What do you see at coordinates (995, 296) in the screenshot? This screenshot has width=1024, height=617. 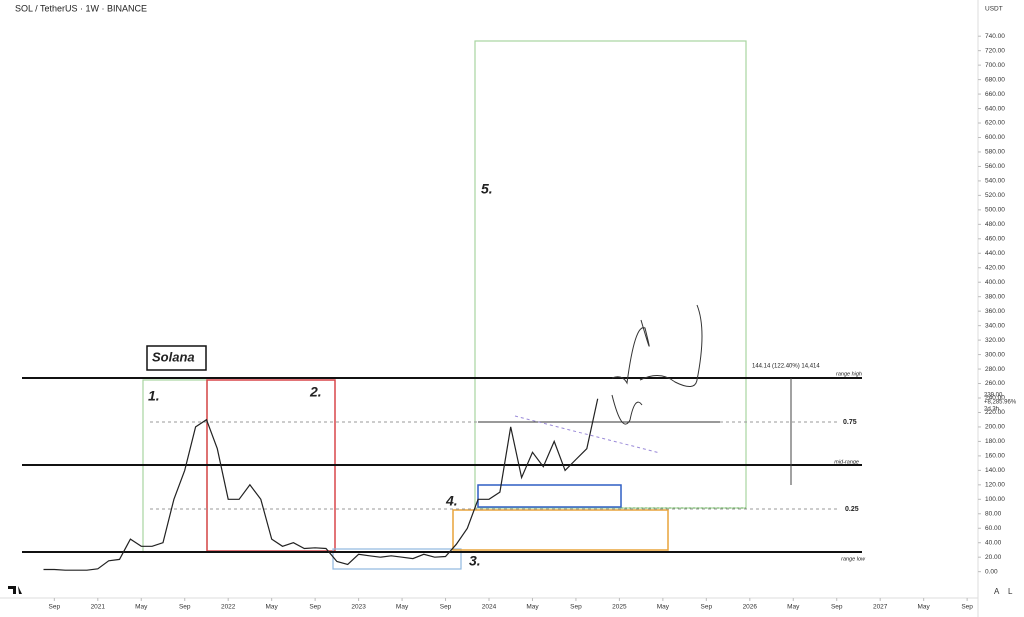 I see `y-tick-label: 380.00` at bounding box center [995, 296].